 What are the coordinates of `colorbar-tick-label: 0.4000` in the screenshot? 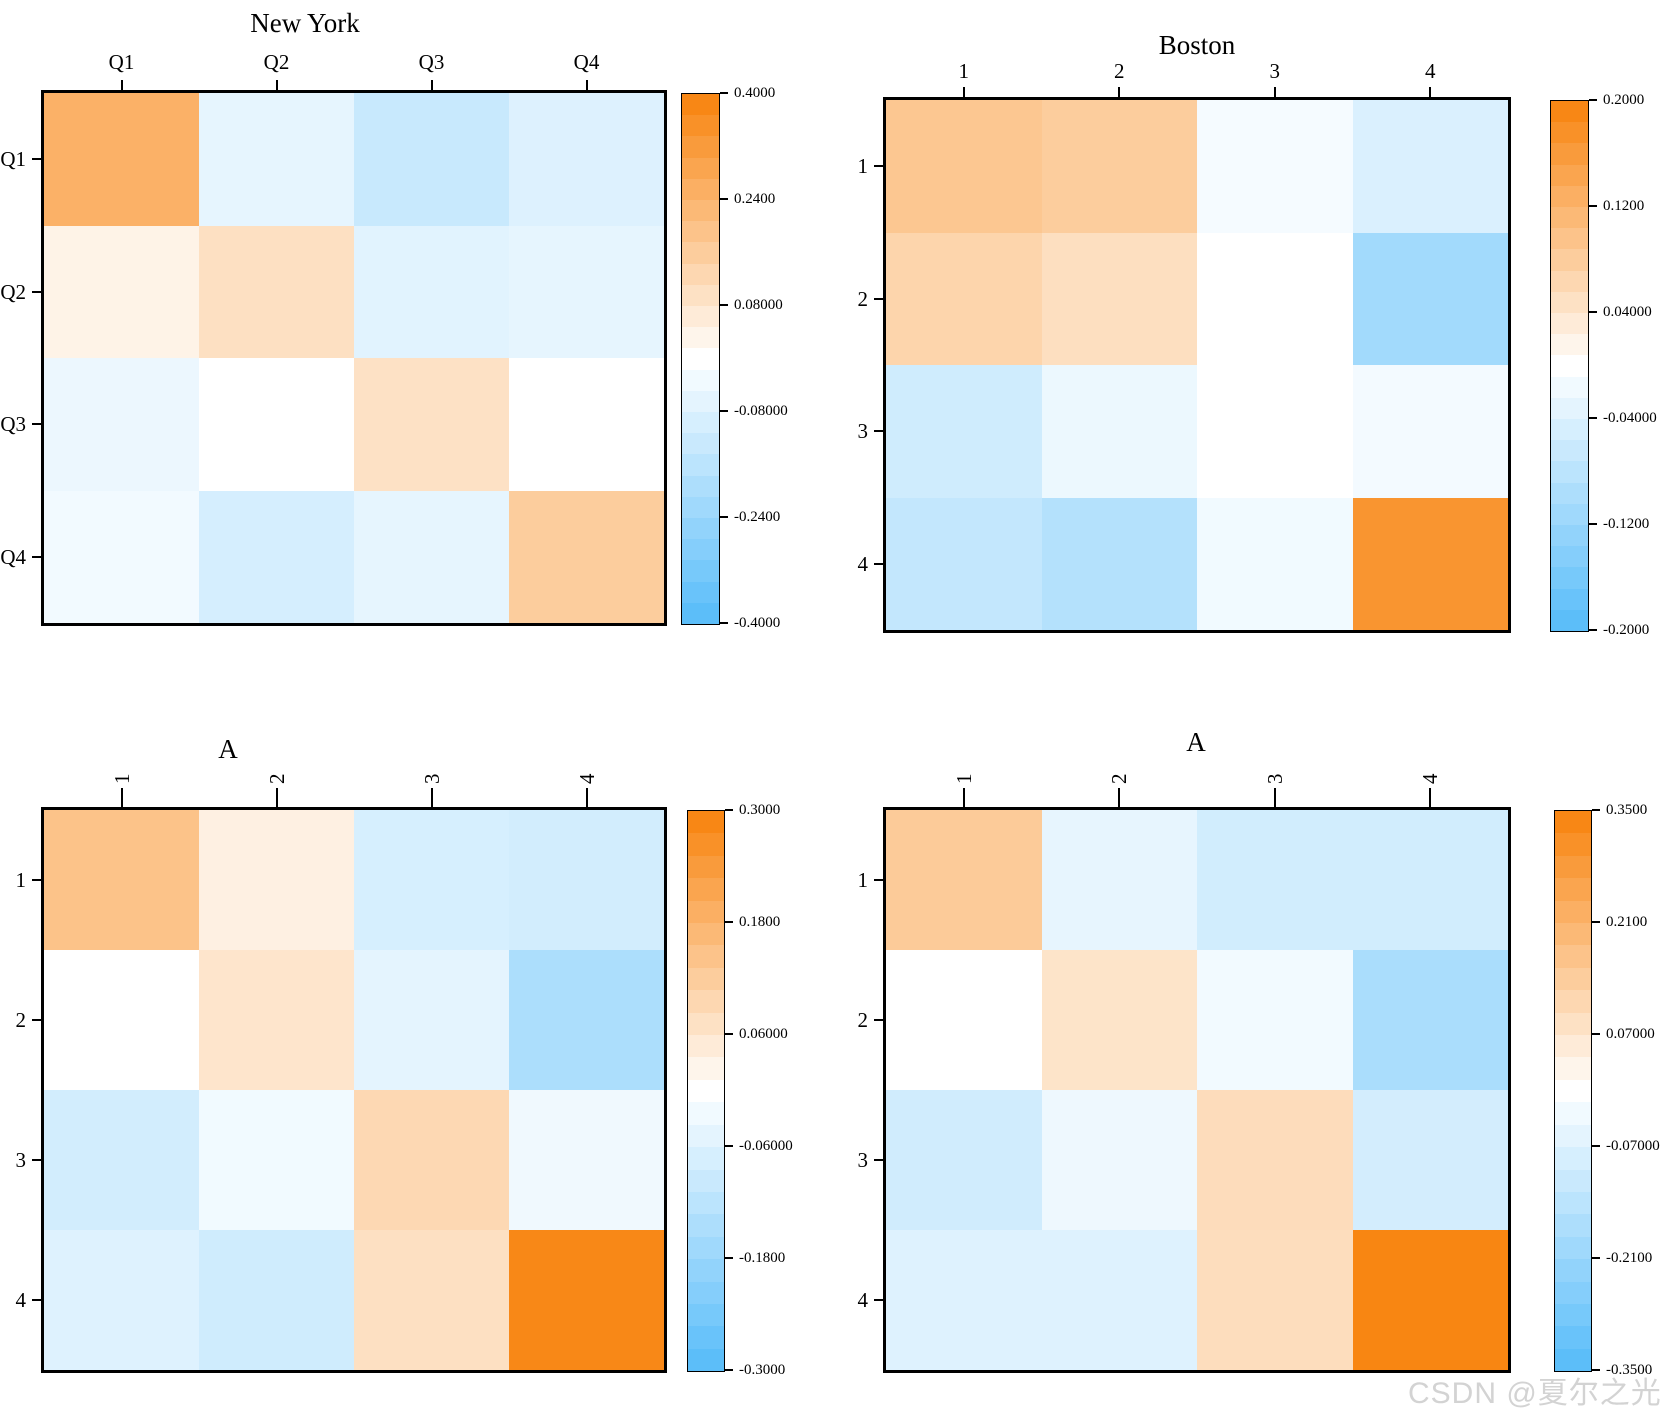 It's located at (755, 93).